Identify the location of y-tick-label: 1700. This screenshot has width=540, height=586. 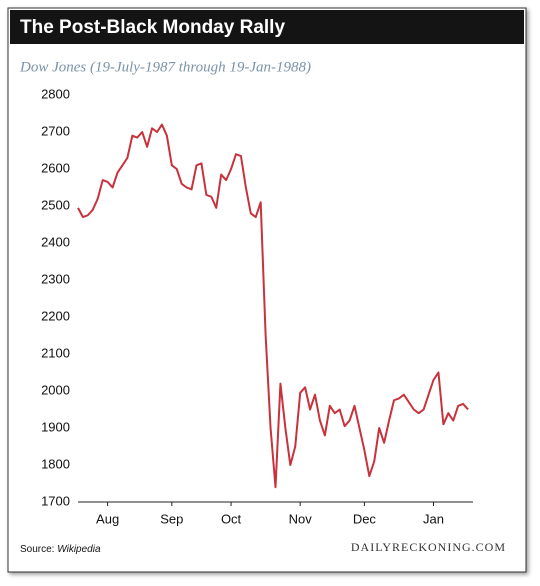
(55, 500).